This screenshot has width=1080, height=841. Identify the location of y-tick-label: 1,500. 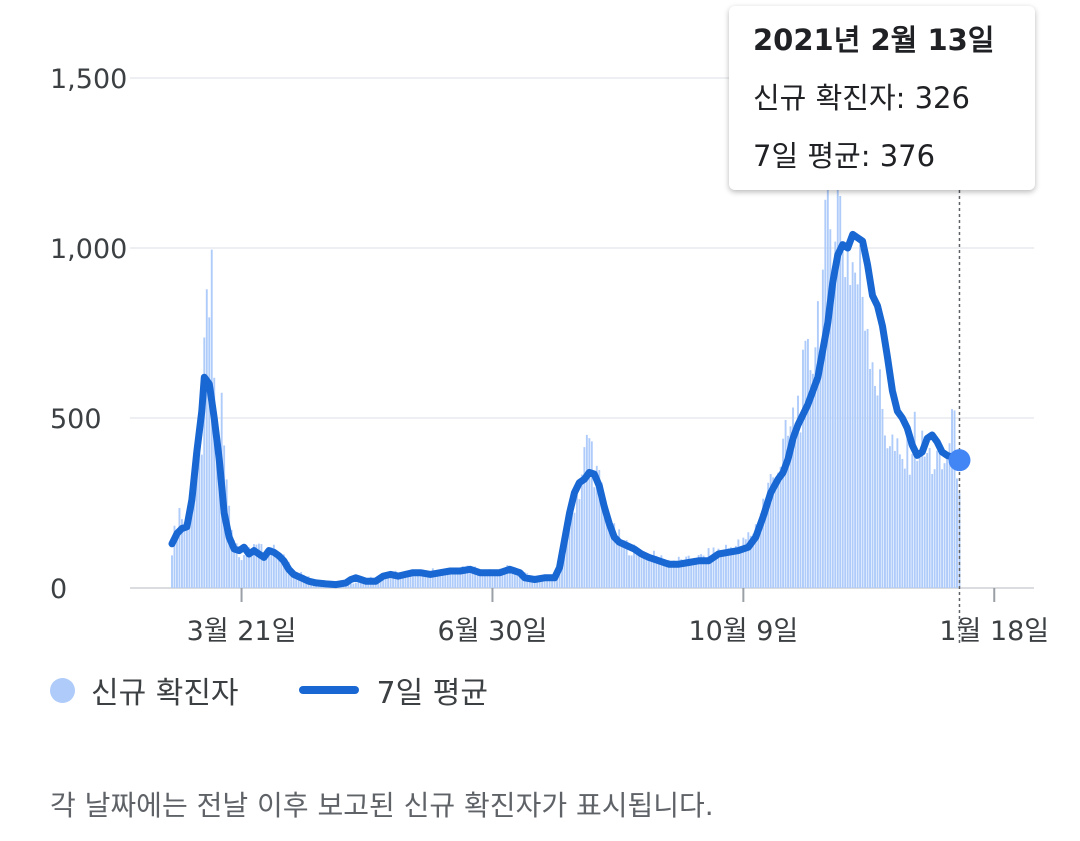
(88, 79).